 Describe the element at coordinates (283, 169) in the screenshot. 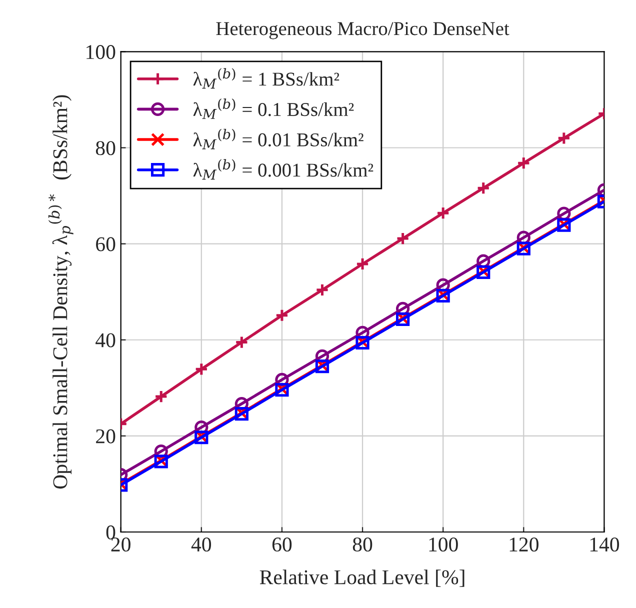

I see `legend-label: λ$_{M}$$^{(b)}$ = 0.001 BSs/km²` at that location.